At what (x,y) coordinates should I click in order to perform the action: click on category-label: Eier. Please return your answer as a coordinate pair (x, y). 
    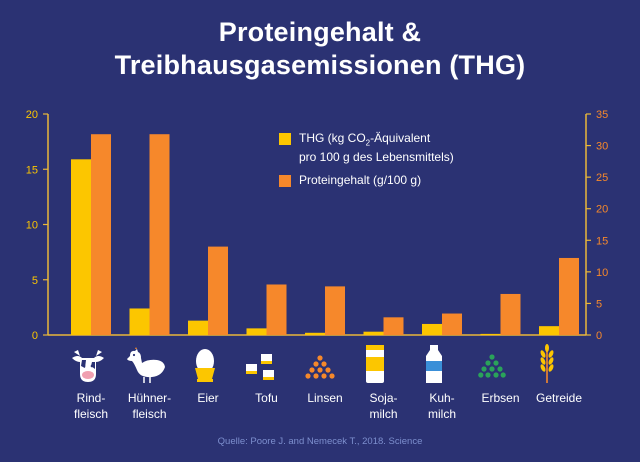
    Looking at the image, I should click on (208, 398).